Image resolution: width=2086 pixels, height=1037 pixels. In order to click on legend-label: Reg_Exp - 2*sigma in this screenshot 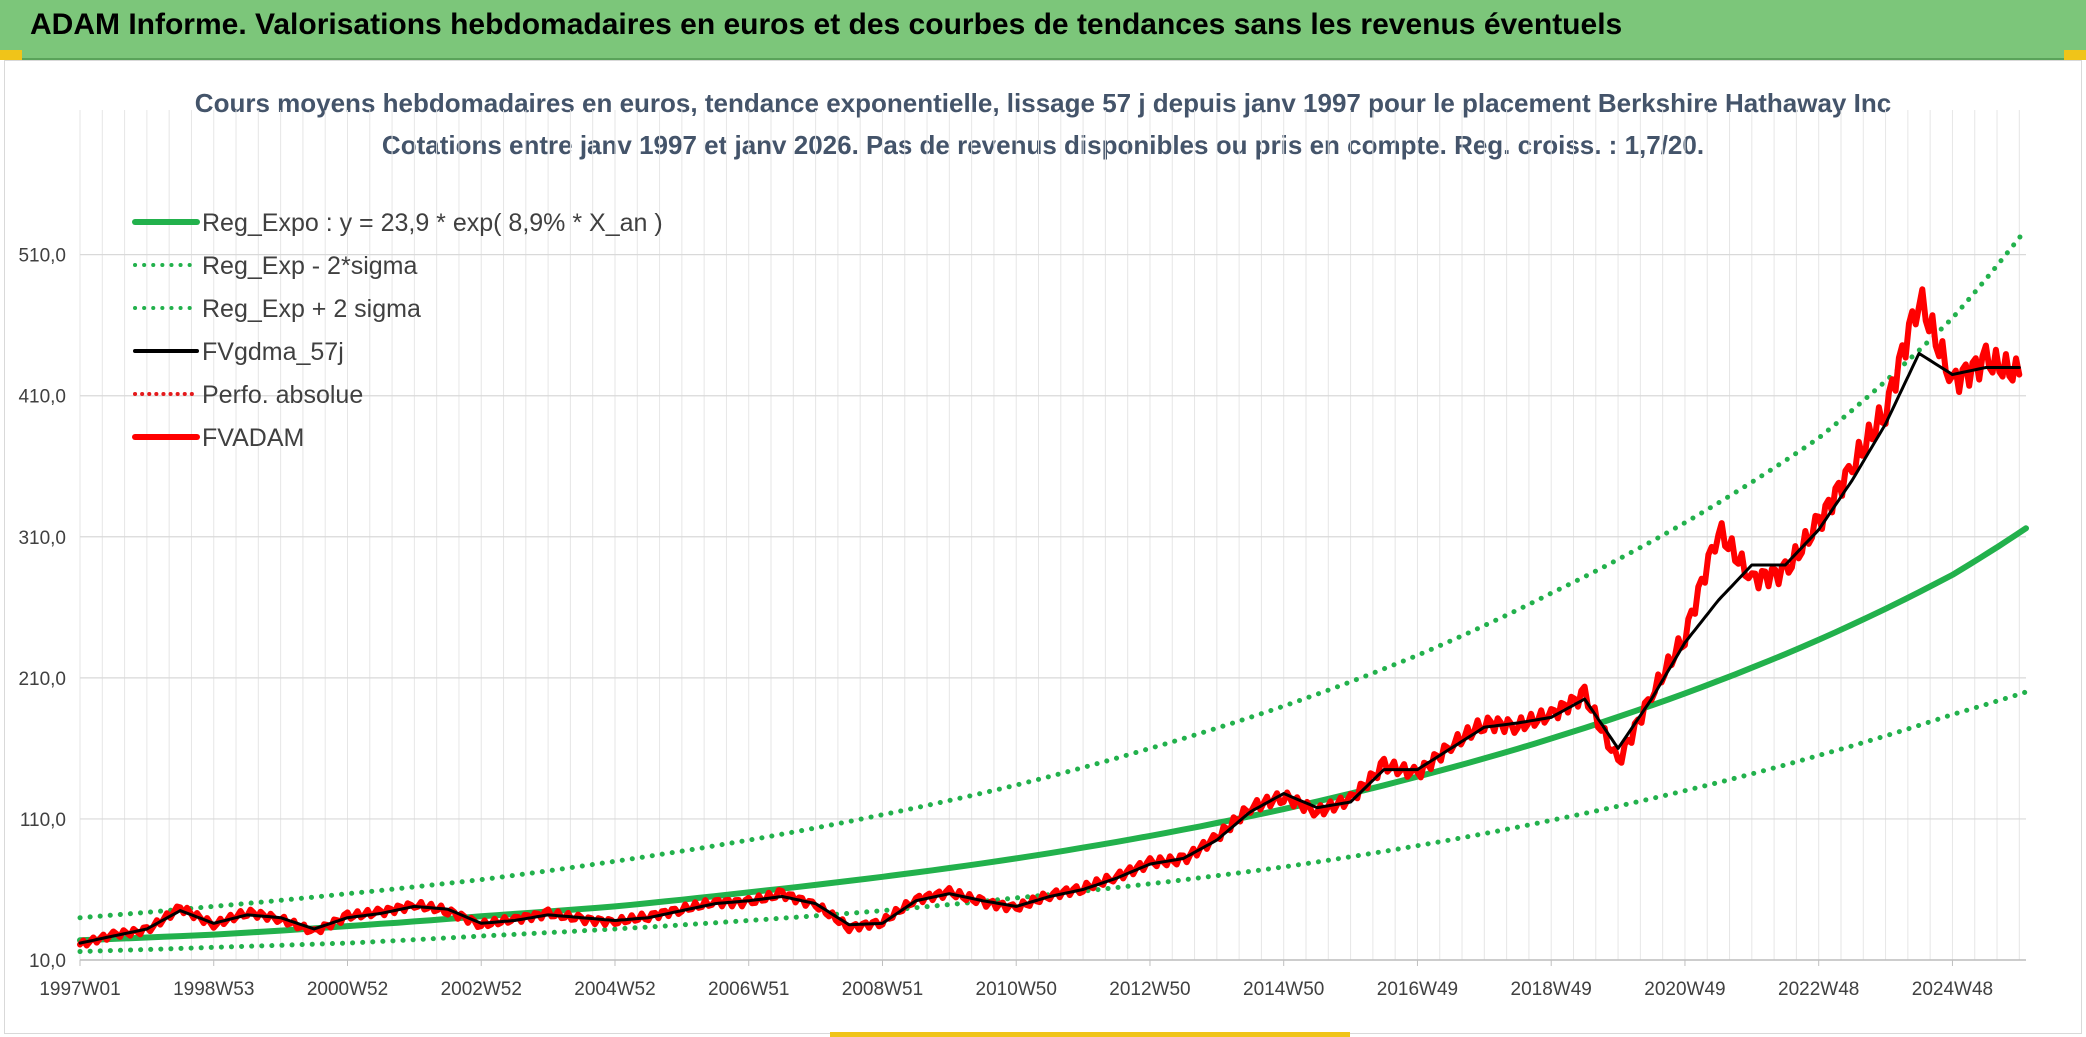, I will do `click(309, 266)`.